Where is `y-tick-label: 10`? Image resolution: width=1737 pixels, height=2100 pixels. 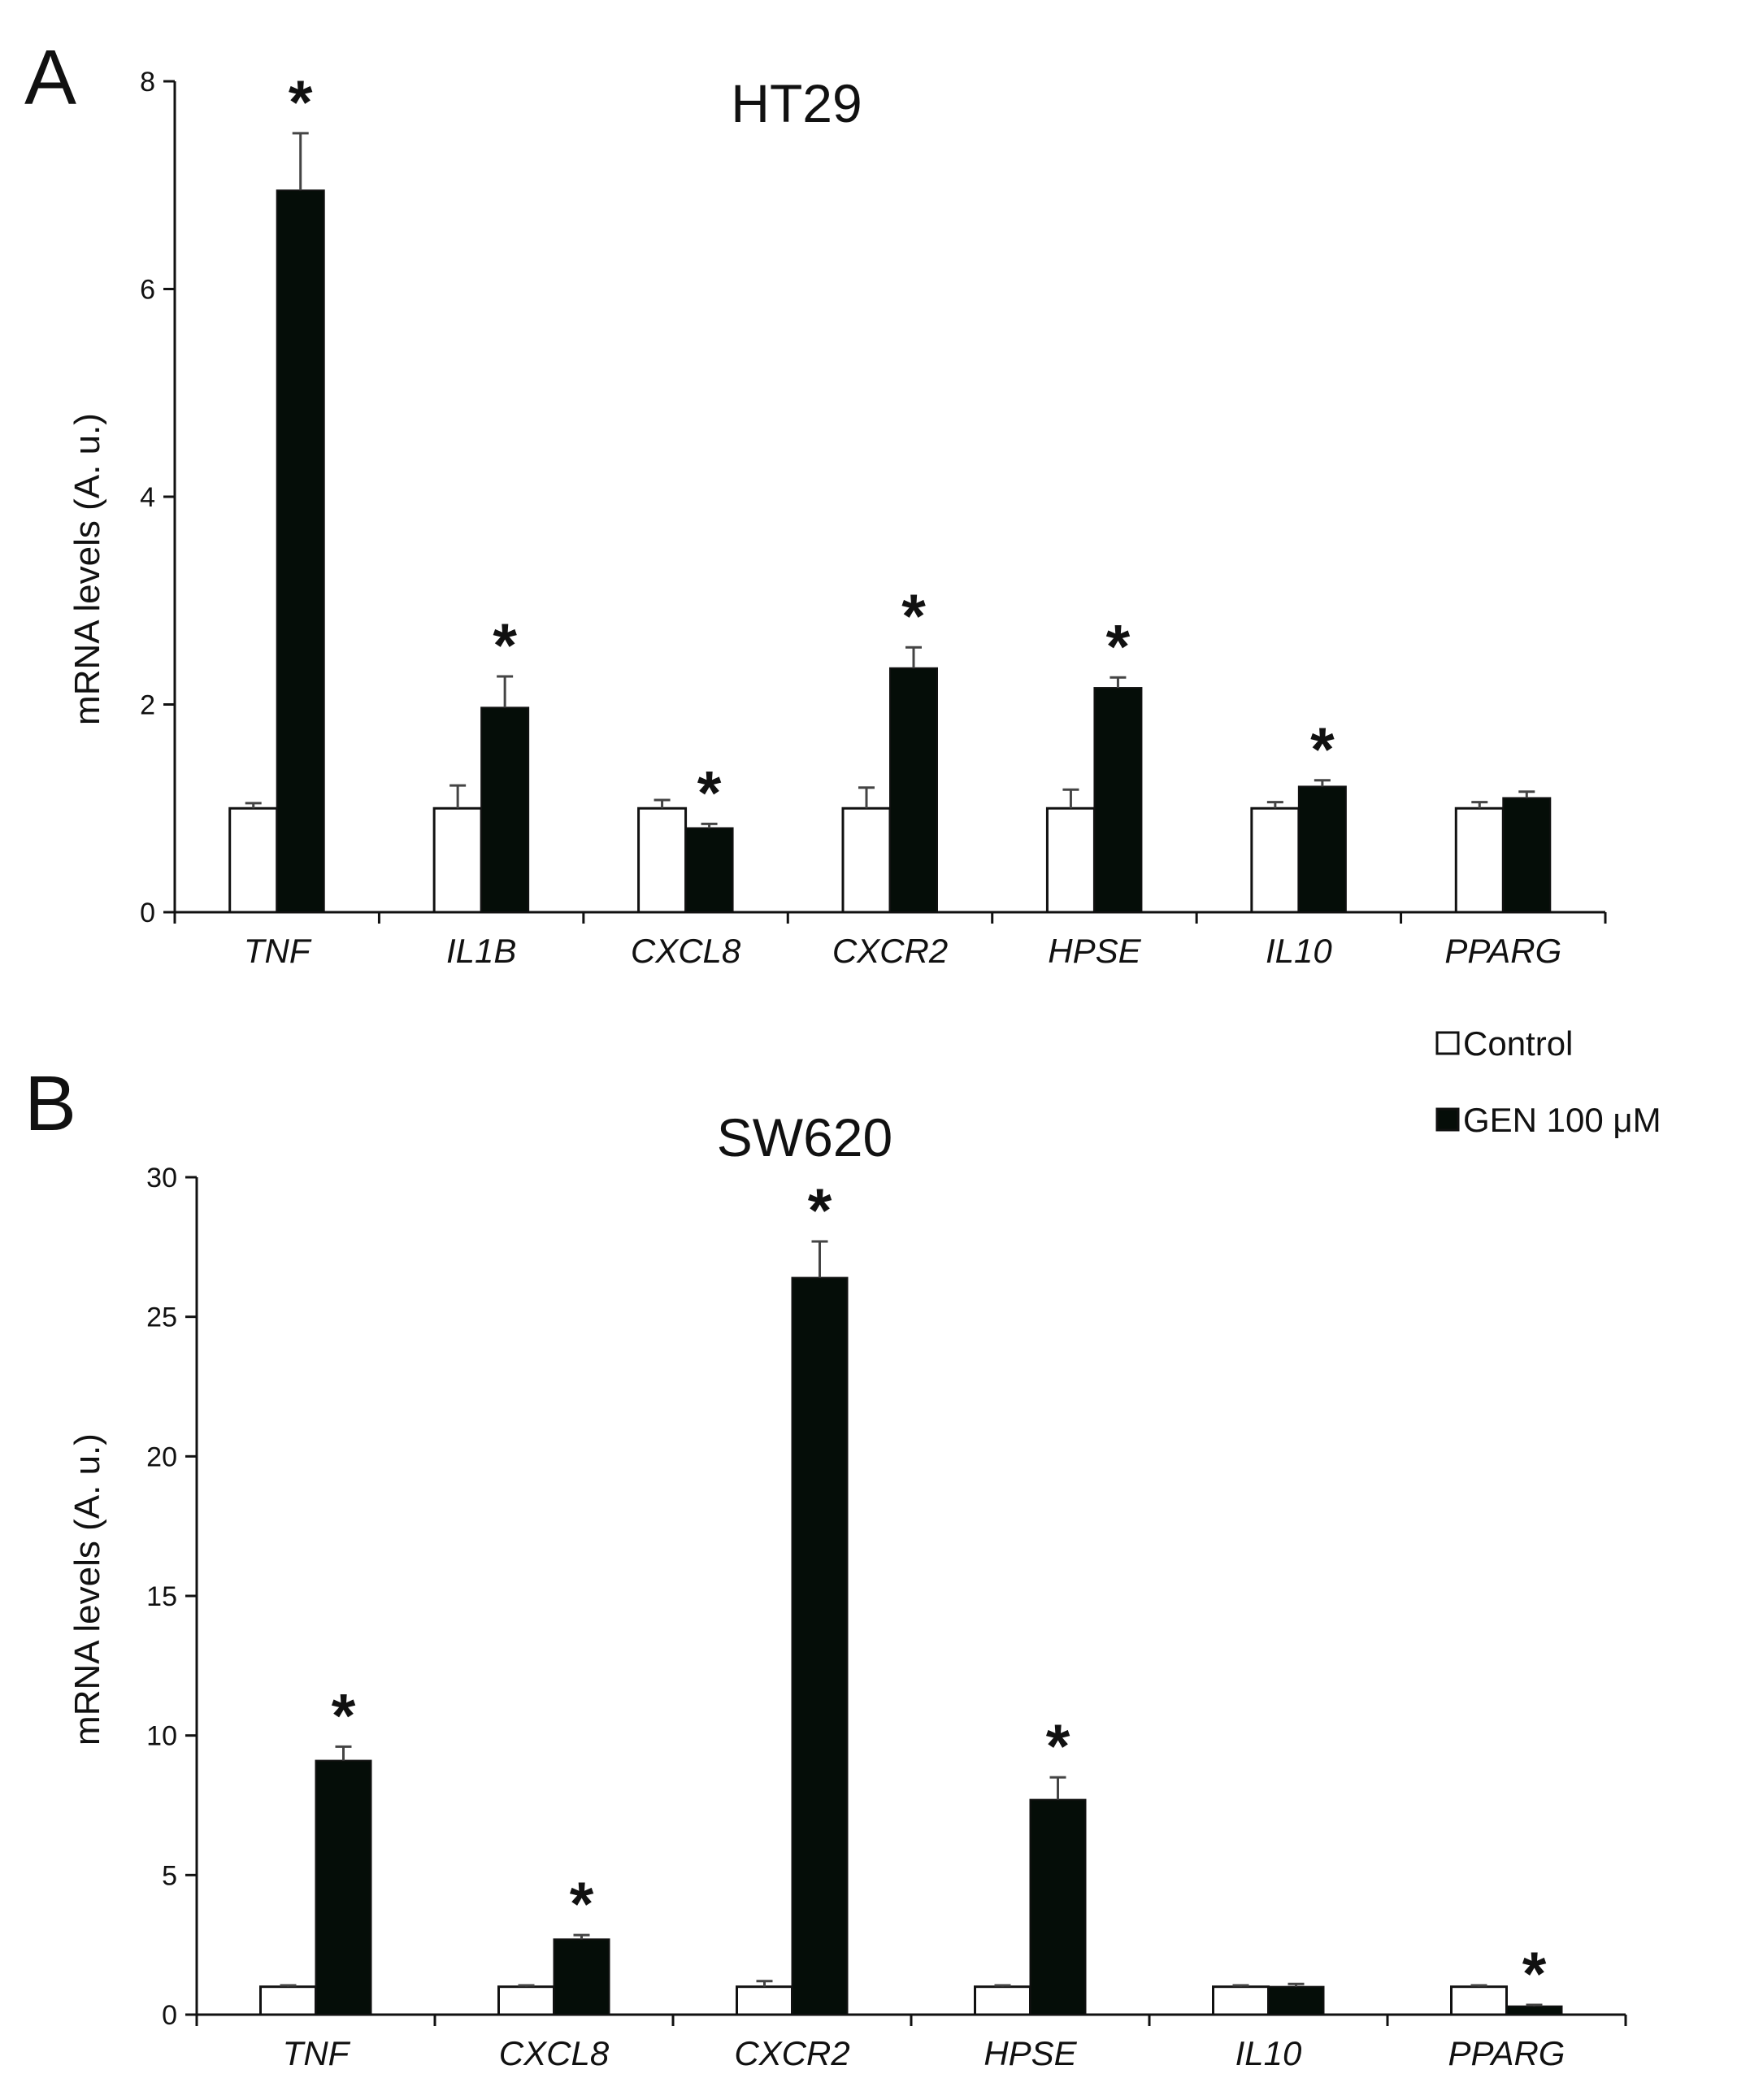
y-tick-label: 10 is located at coordinates (161, 1736).